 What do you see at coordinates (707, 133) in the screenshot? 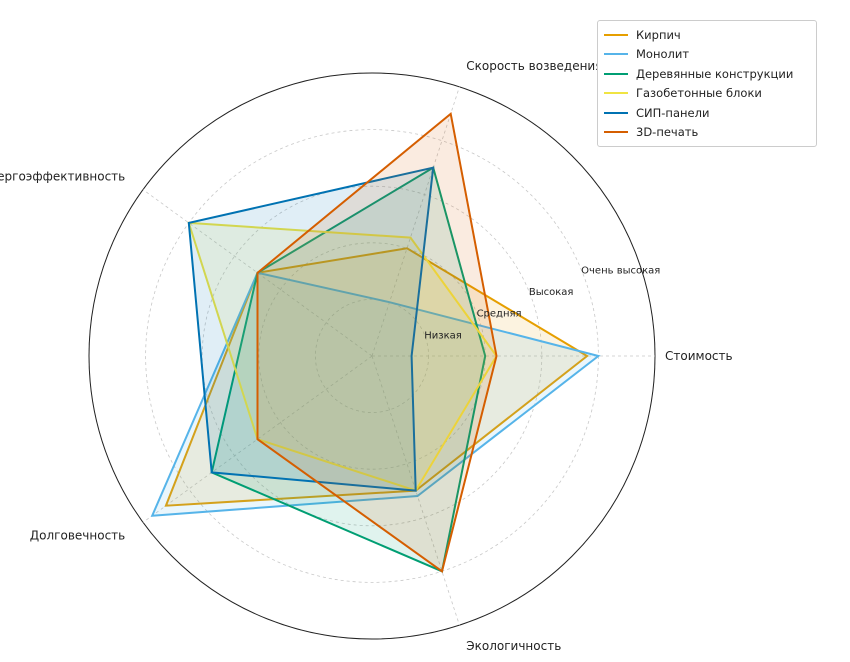
I see `legend-item: 3D-печать` at bounding box center [707, 133].